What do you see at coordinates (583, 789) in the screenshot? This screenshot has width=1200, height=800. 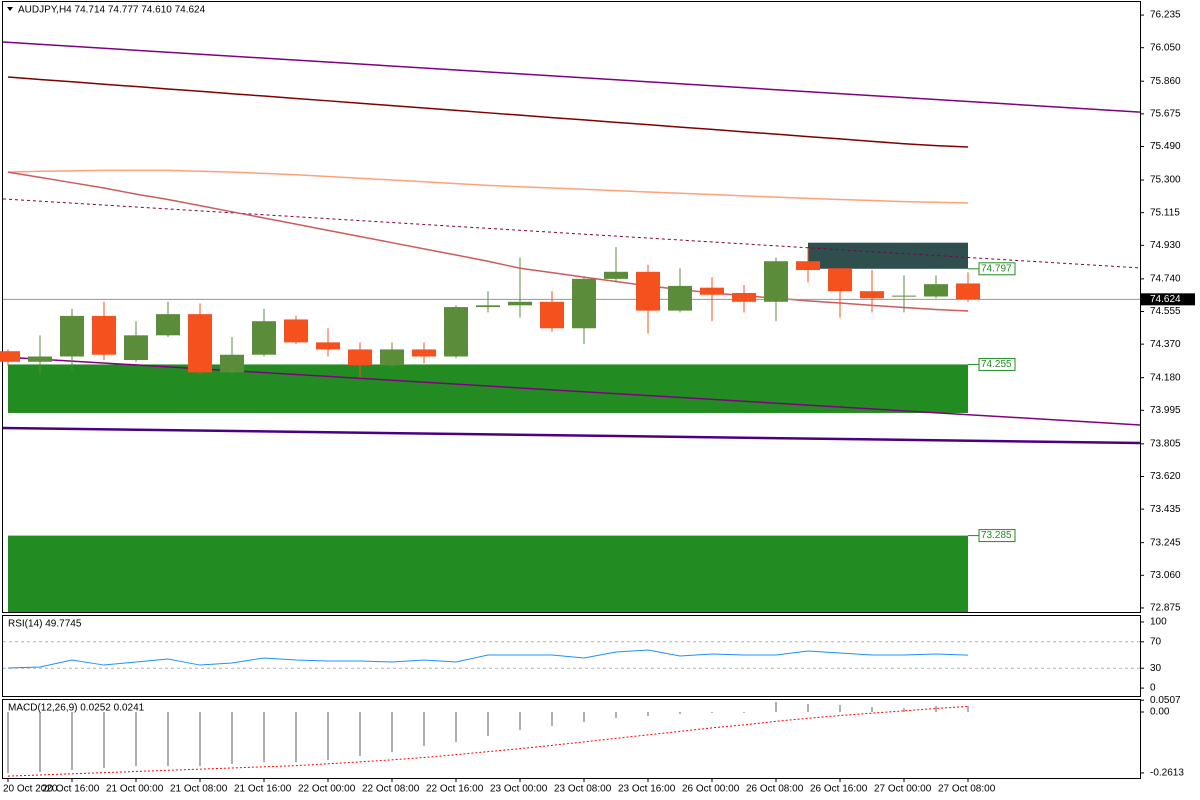 I see `x-tick-label: 23 Oct 08:00` at bounding box center [583, 789].